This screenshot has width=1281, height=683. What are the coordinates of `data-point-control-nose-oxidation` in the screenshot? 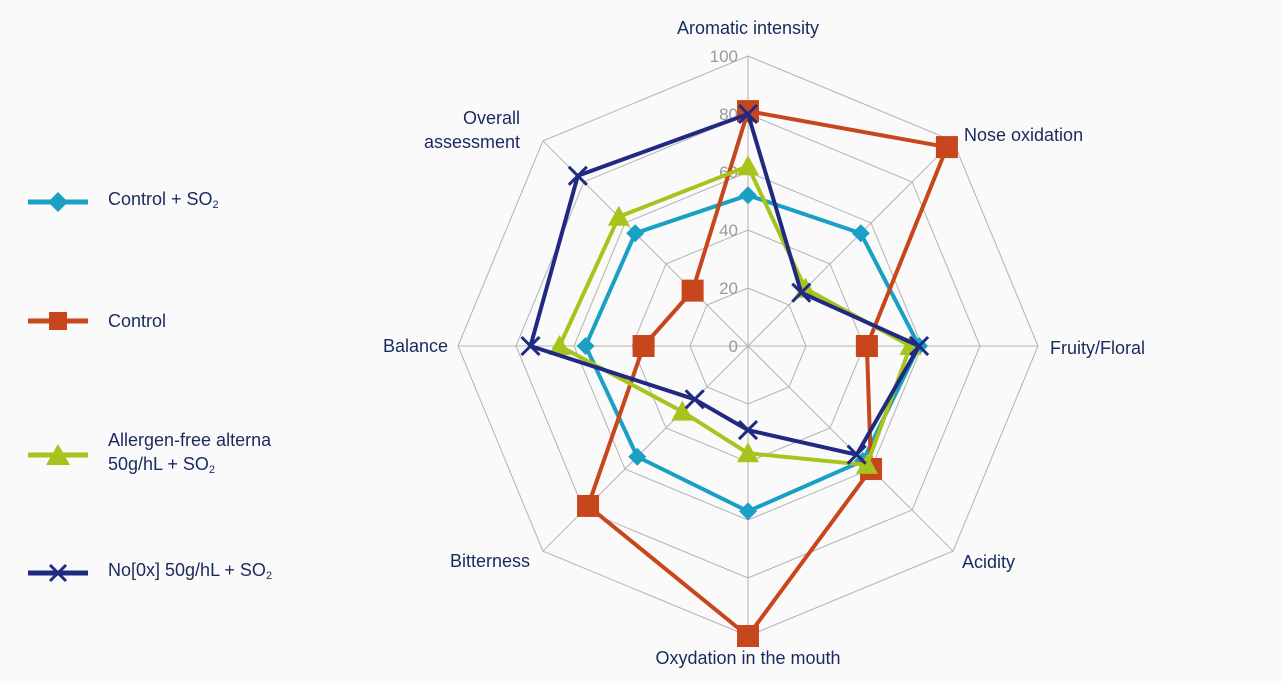 It's located at (946, 147).